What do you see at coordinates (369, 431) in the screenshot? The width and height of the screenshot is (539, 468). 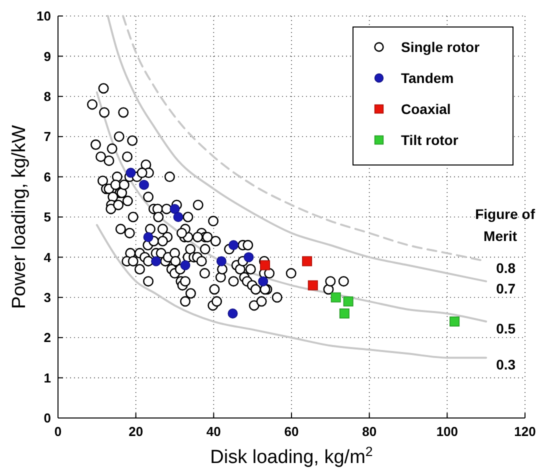 I see `x-tick-label: 80` at bounding box center [369, 431].